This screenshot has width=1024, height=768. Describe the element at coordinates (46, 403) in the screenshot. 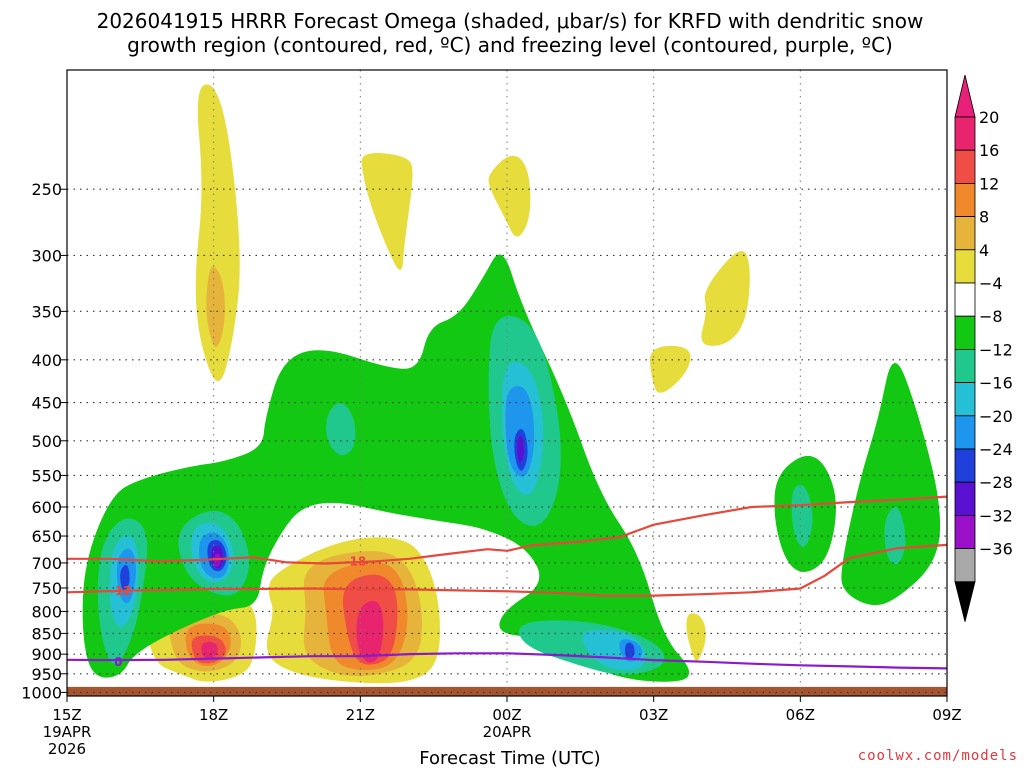

I see `y-tick-label-450: 450` at that location.